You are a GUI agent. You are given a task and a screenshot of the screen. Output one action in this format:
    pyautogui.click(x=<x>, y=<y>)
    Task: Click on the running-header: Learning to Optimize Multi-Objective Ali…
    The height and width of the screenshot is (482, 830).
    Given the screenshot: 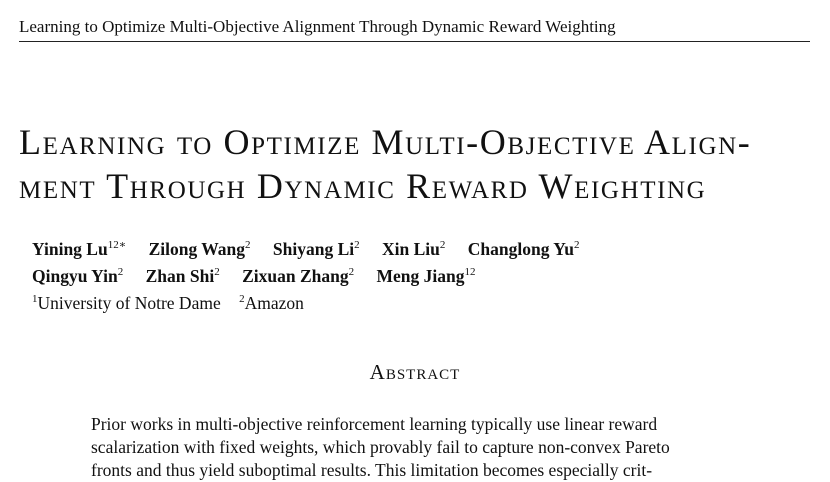 What is the action you would take?
    pyautogui.click(x=414, y=29)
    